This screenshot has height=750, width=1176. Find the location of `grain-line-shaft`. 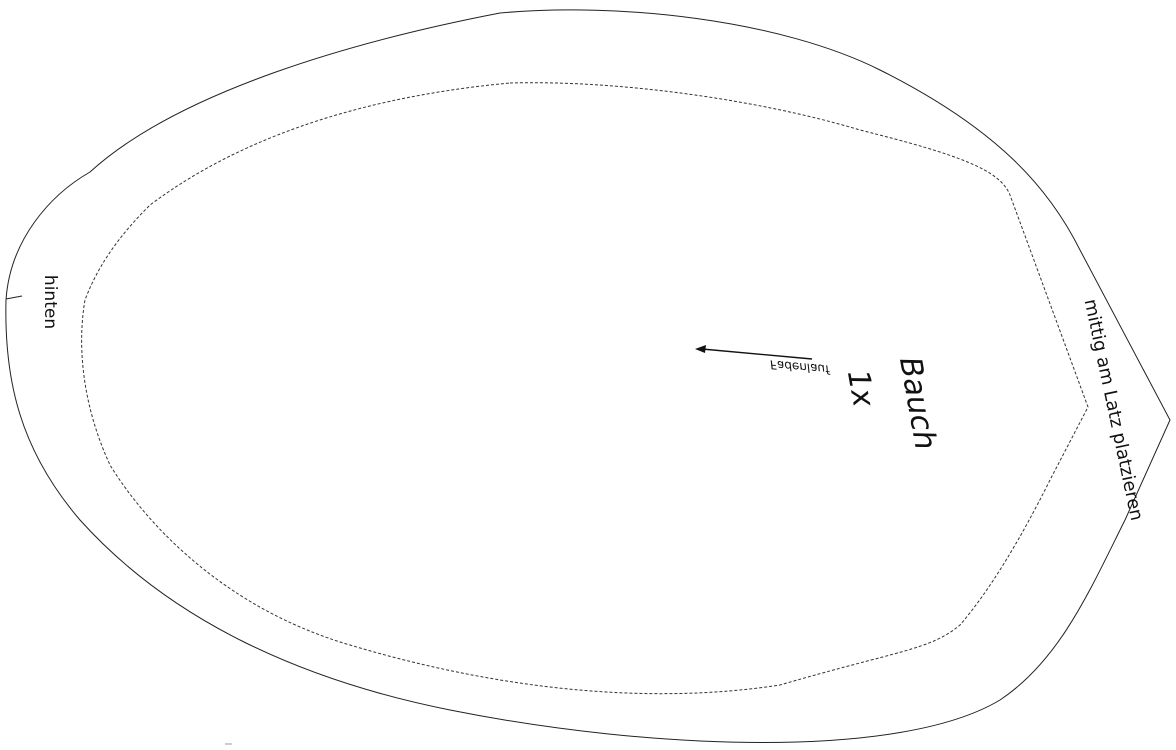

grain-line-shaft is located at coordinates (757, 354).